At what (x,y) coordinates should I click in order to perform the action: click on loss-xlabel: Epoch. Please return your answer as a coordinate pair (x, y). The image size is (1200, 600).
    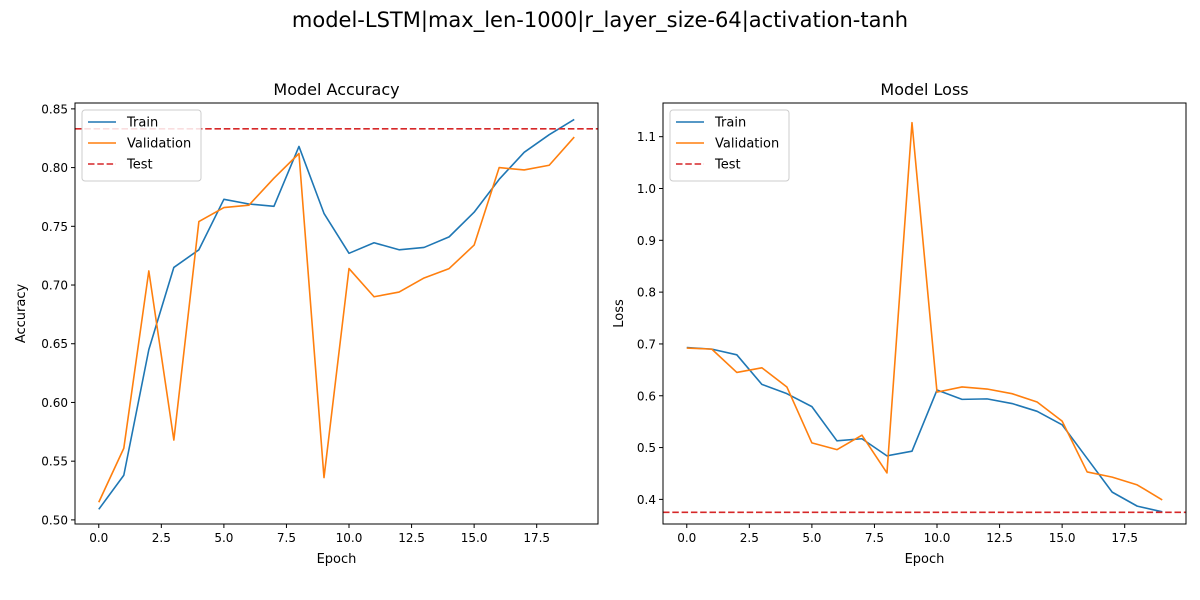
    Looking at the image, I should click on (925, 559).